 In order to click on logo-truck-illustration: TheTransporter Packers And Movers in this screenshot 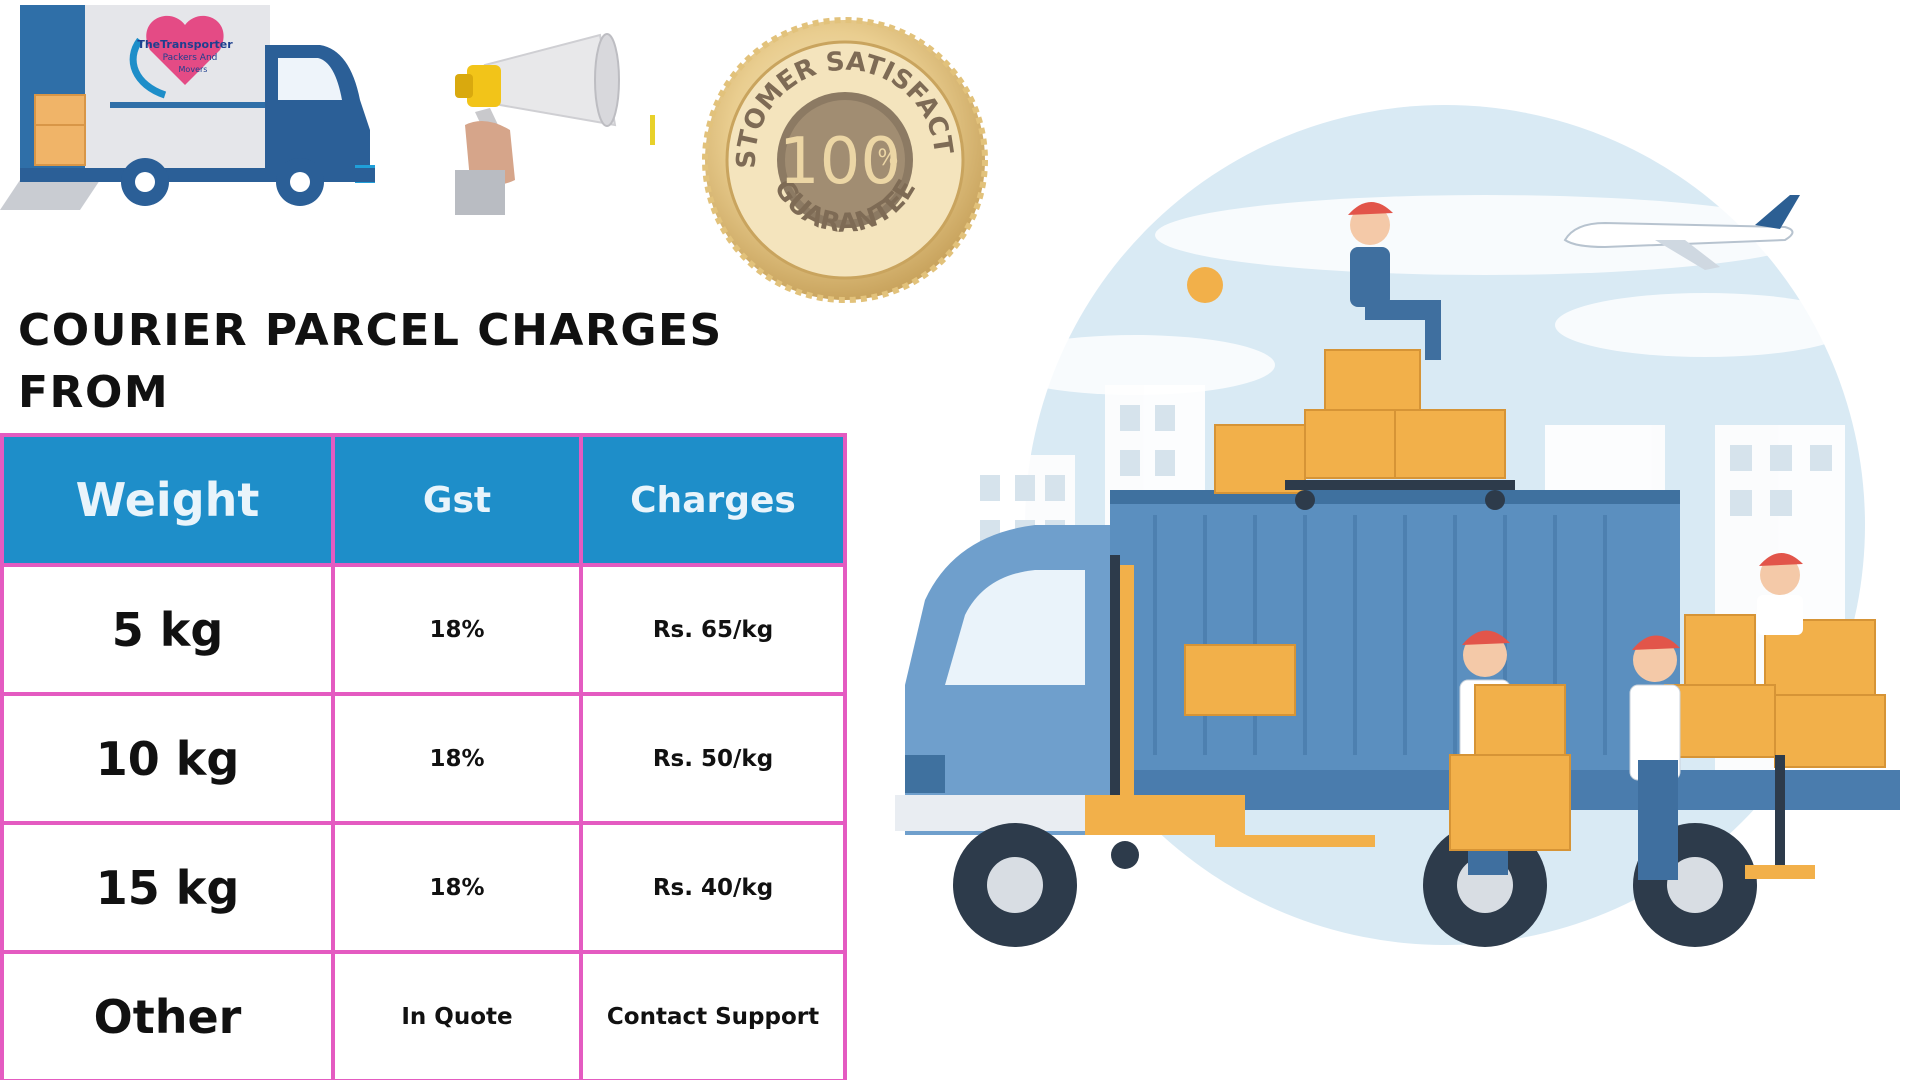, I will do `click(187, 107)`.